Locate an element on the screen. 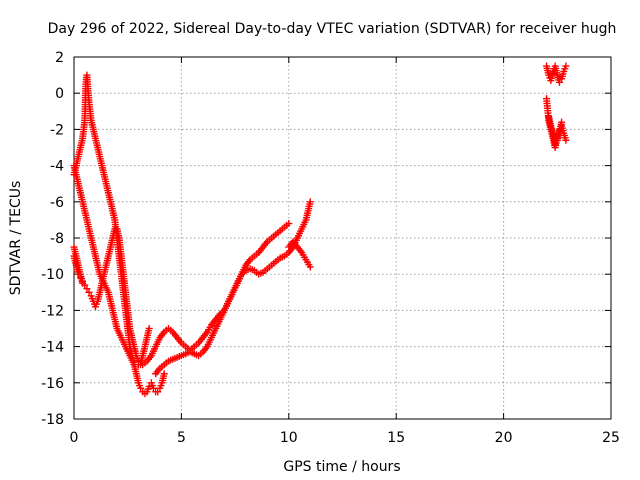 Image resolution: width=640 pixels, height=480 pixels. x-tick-label: 20 is located at coordinates (504, 438).